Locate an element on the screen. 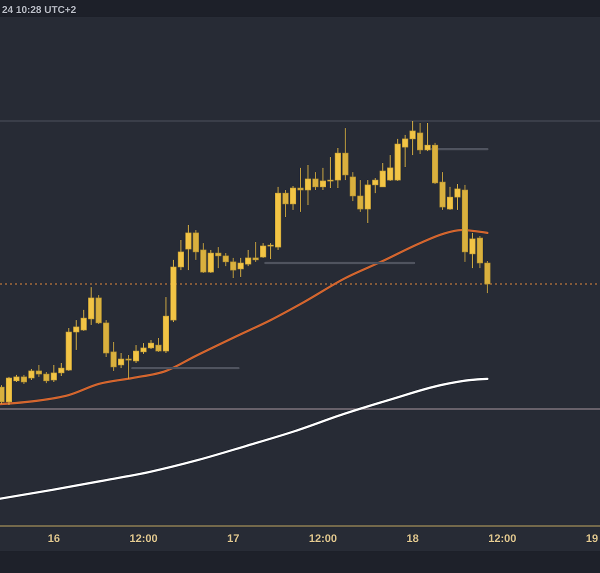 The height and width of the screenshot is (573, 600). x-tick-label: 18 is located at coordinates (412, 538).